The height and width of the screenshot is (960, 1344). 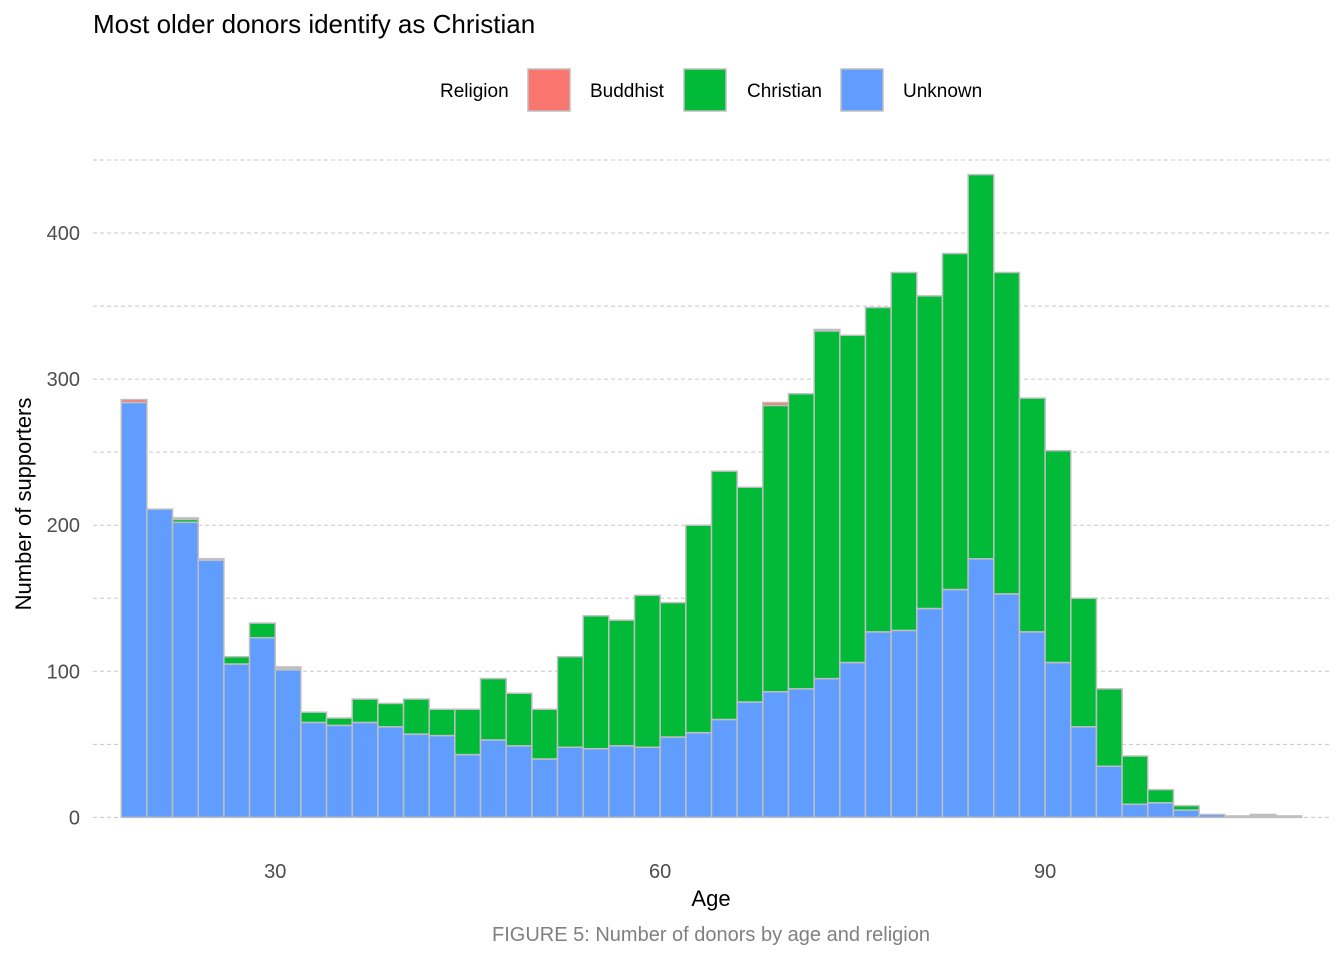 What do you see at coordinates (705, 90) in the screenshot?
I see `legend-key-christian` at bounding box center [705, 90].